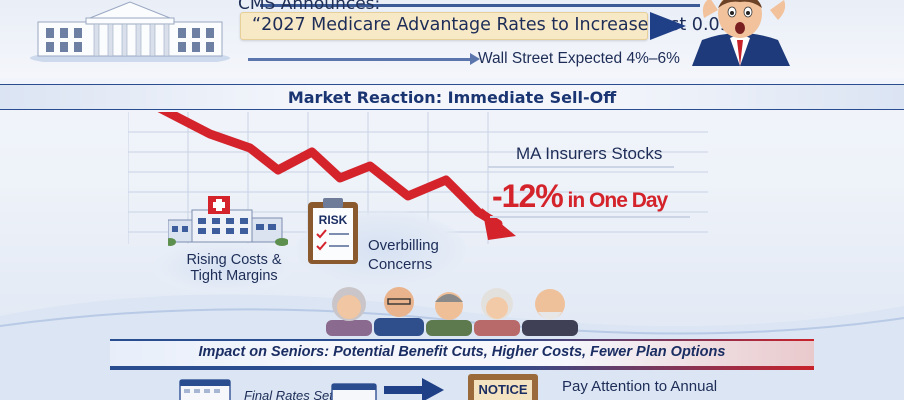  Describe the element at coordinates (333, 220) in the screenshot. I see `risk-text: RISK` at that location.